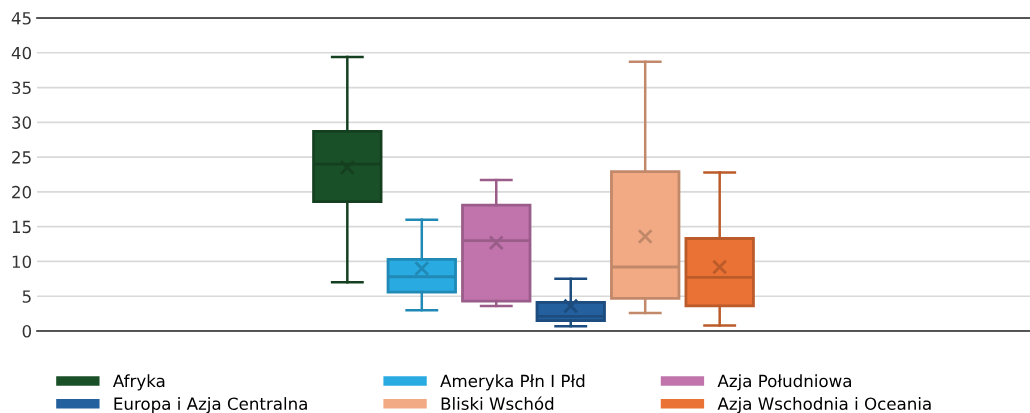 This screenshot has height=413, width=1030. Describe the element at coordinates (22, 122) in the screenshot. I see `y-tick-label: 30` at that location.